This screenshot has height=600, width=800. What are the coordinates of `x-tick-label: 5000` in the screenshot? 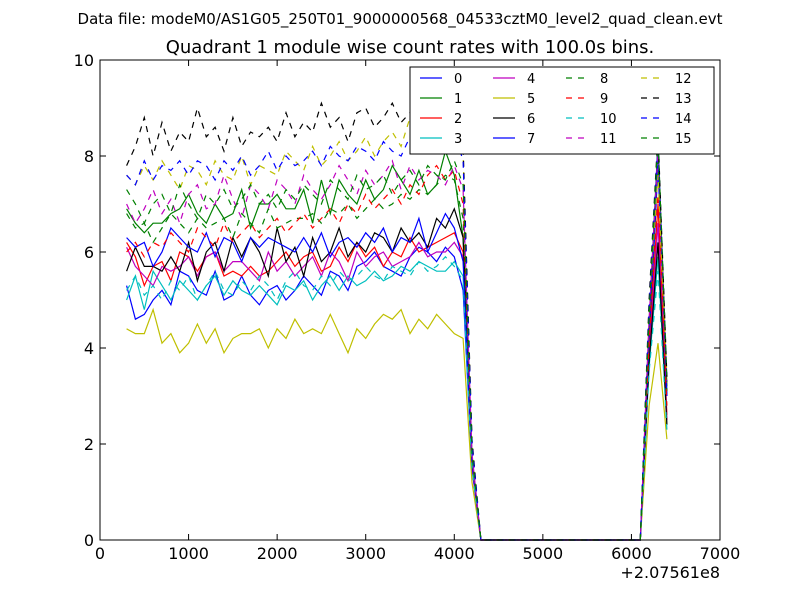 It's located at (542, 553).